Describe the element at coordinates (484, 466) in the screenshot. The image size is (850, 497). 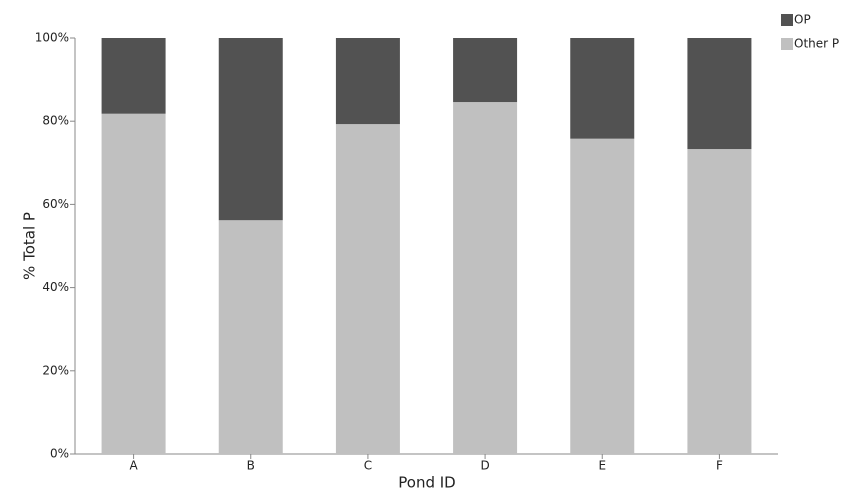
I see `x-tick-label: D` at that location.